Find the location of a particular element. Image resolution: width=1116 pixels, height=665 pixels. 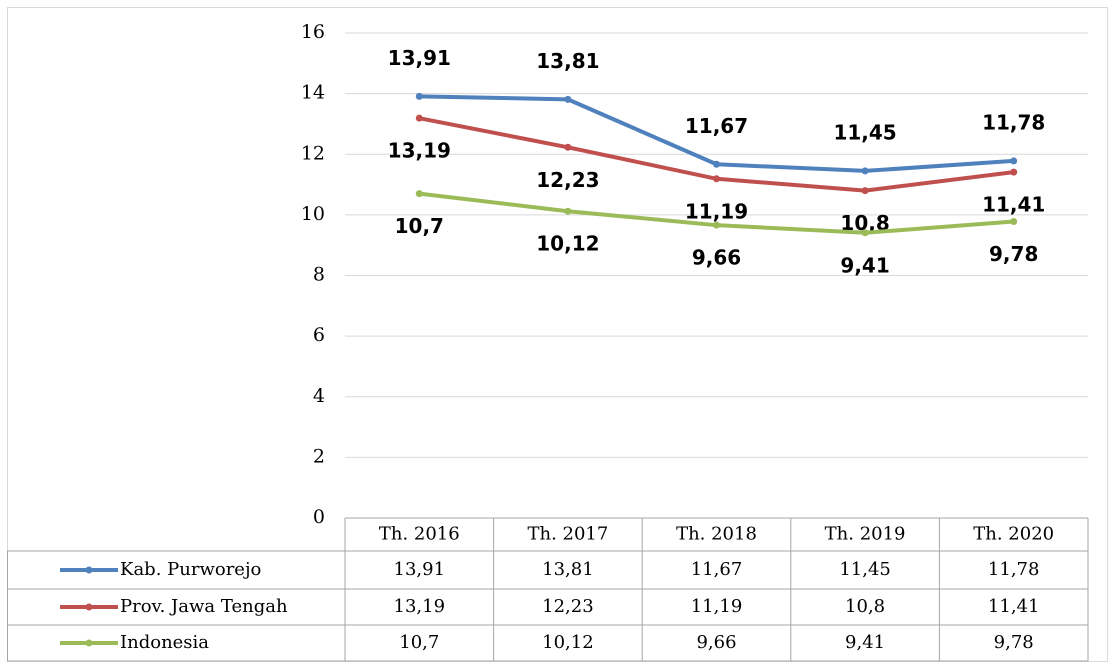

y-tick-label: 16 is located at coordinates (313, 32).